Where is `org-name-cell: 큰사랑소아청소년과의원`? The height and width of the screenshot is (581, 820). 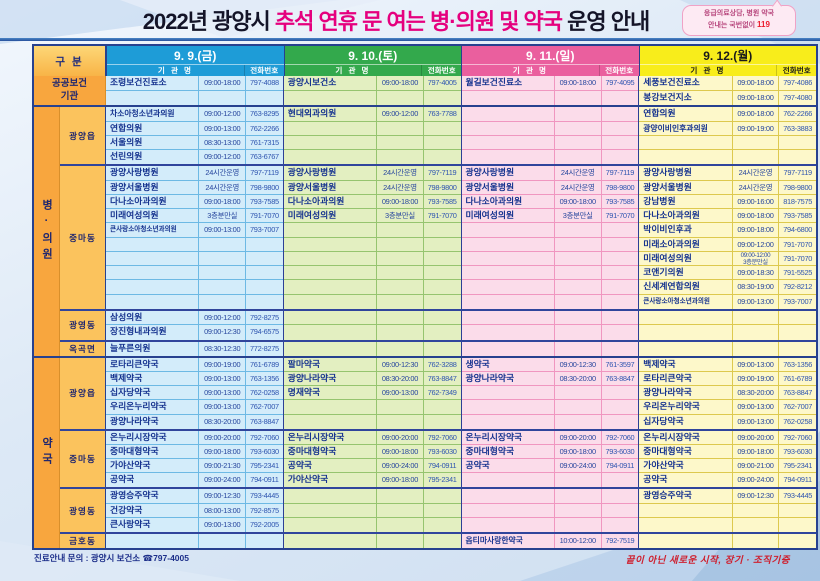
org-name-cell: 큰사랑소아청소년과의원 is located at coordinates (685, 301).